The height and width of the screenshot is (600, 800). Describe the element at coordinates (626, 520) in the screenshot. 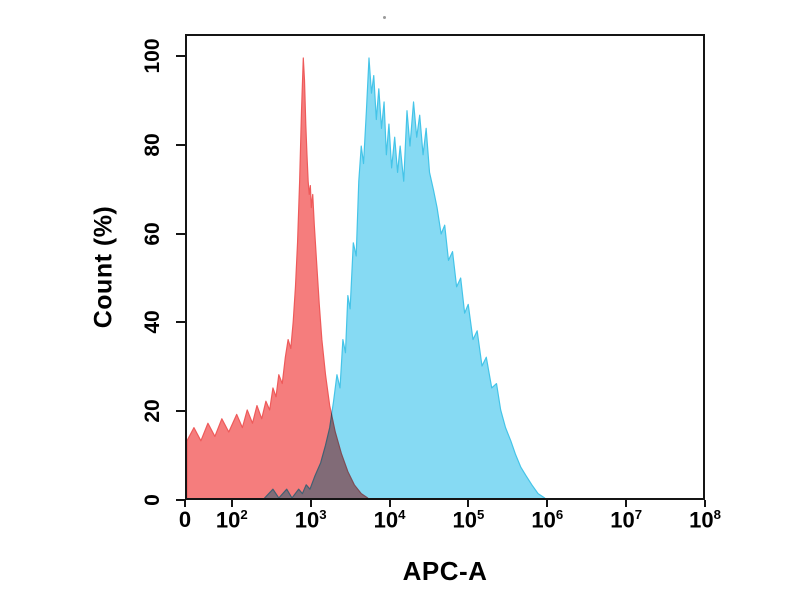

I see `x-tick-label: 107` at that location.